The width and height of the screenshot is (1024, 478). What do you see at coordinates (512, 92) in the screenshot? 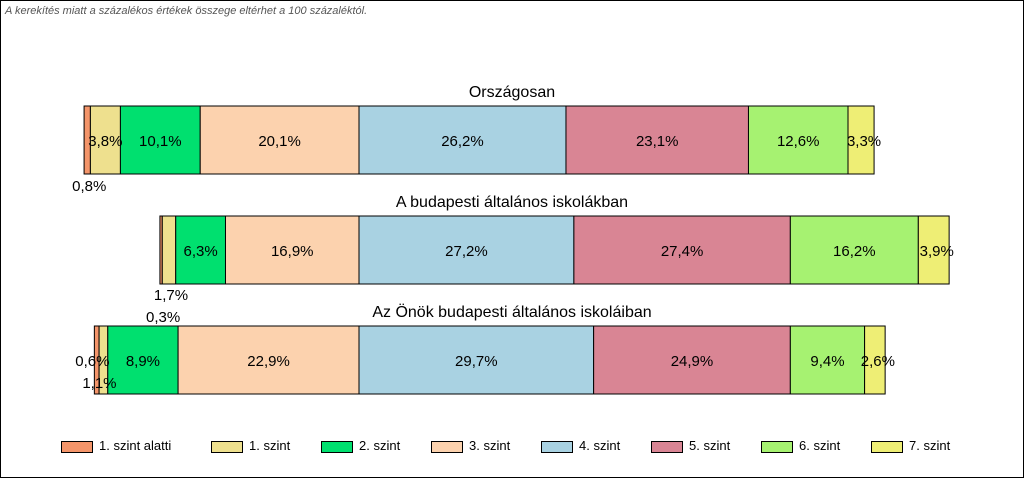
I see `group-title: Országosan` at bounding box center [512, 92].